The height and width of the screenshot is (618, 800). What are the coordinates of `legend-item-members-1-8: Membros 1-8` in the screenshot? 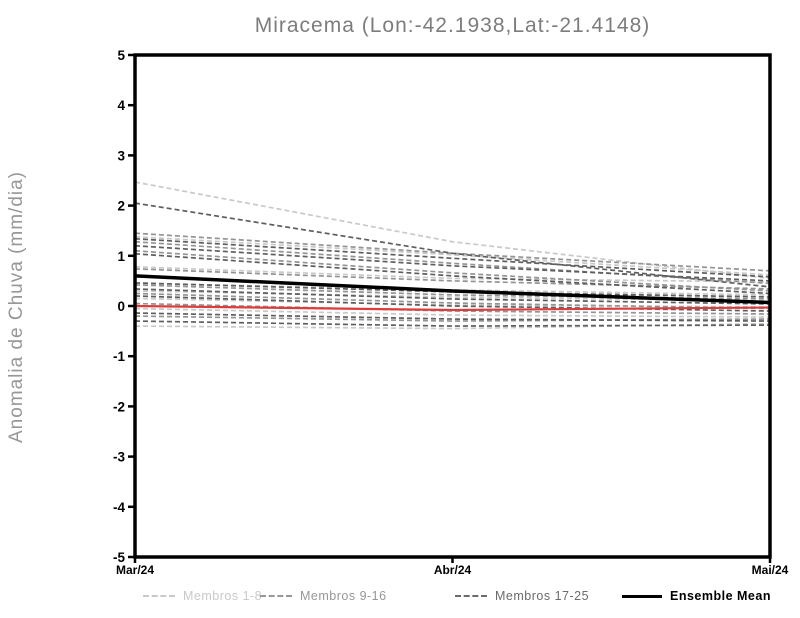 It's located at (202, 596).